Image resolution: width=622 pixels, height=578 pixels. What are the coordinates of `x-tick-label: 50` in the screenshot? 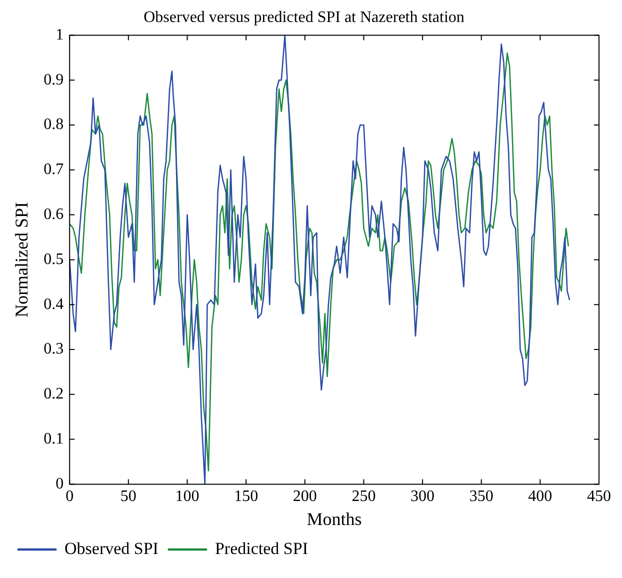 It's located at (128, 497).